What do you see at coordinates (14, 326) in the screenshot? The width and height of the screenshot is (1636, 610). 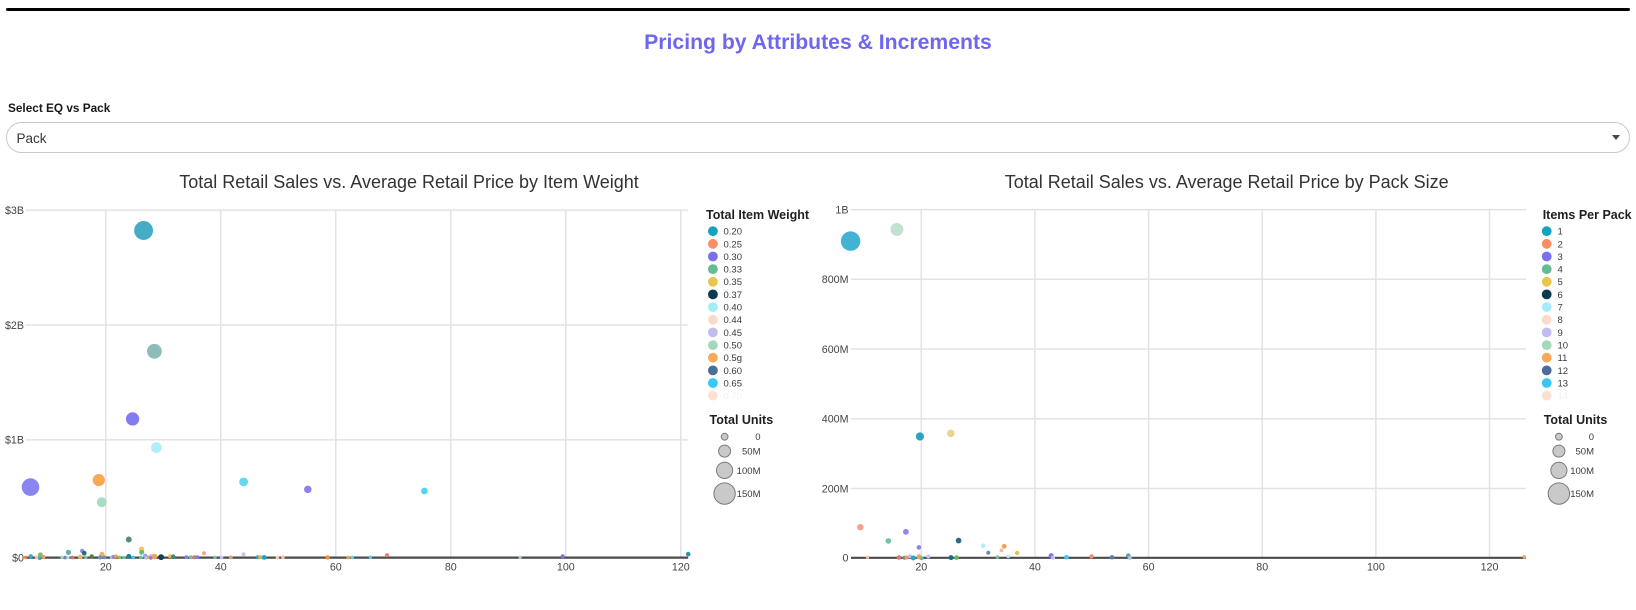 I see `svg-text: $2B` at bounding box center [14, 326].